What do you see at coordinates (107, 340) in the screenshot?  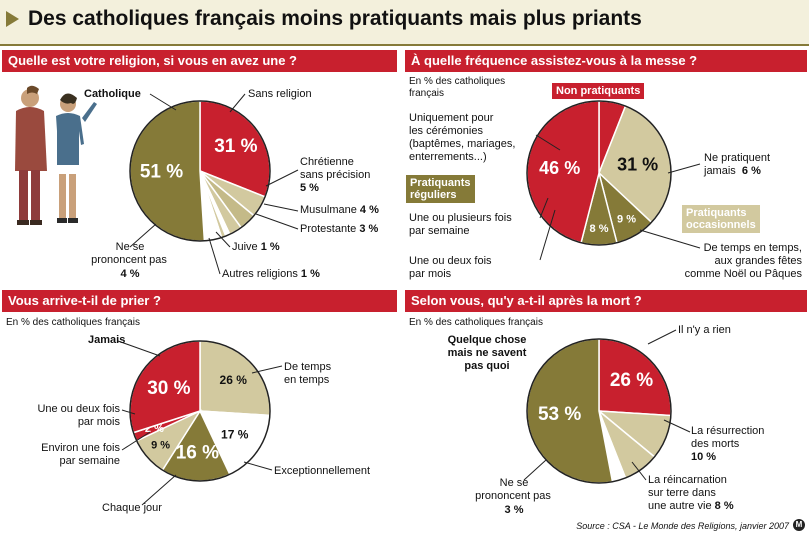 I see `label-prier-jamais: Jamais` at bounding box center [107, 340].